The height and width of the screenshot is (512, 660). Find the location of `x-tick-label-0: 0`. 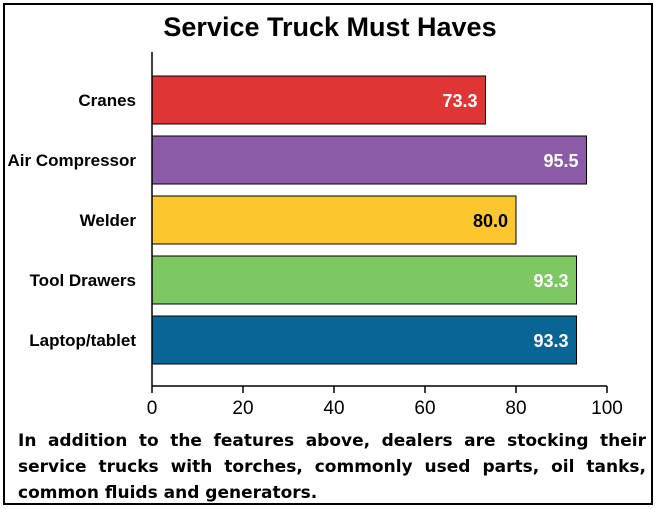

x-tick-label-0: 0 is located at coordinates (152, 408).